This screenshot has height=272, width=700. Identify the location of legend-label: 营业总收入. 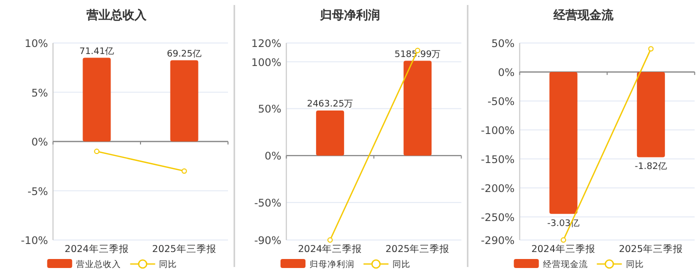
(99, 264).